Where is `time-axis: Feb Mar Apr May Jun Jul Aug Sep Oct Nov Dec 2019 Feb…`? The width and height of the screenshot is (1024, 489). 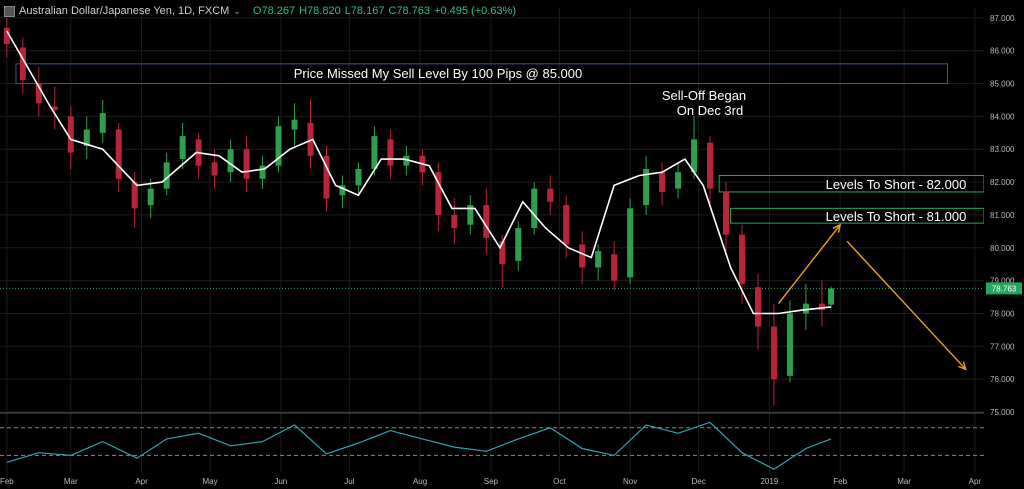
time-axis: Feb Mar Apr May Jun Jul Aug Sep Oct Nov Dec 2019 Feb… is located at coordinates (490, 481).